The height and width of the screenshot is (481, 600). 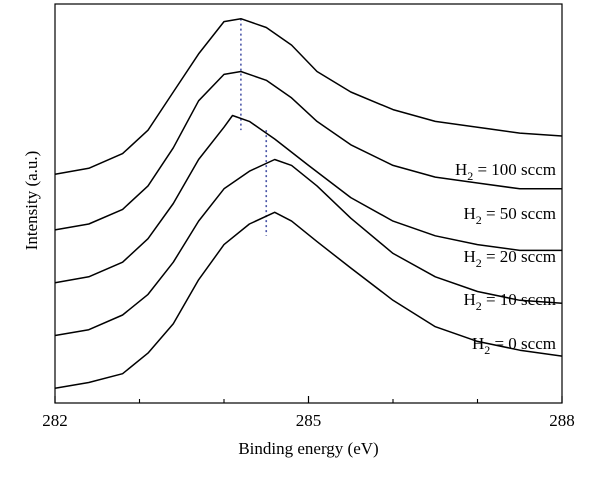 What do you see at coordinates (505, 171) in the screenshot?
I see `series-label-4: H2 = 100 sccm` at bounding box center [505, 171].